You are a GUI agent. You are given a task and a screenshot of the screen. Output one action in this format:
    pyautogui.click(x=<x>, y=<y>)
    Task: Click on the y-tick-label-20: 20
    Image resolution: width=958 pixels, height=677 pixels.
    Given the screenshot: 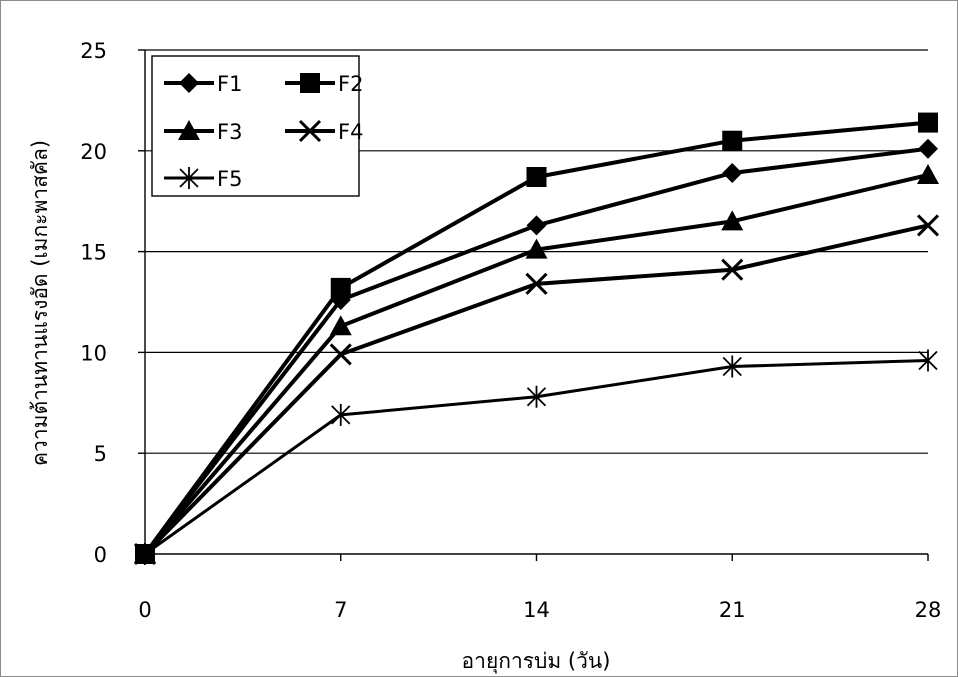 What is the action you would take?
    pyautogui.click(x=93, y=152)
    